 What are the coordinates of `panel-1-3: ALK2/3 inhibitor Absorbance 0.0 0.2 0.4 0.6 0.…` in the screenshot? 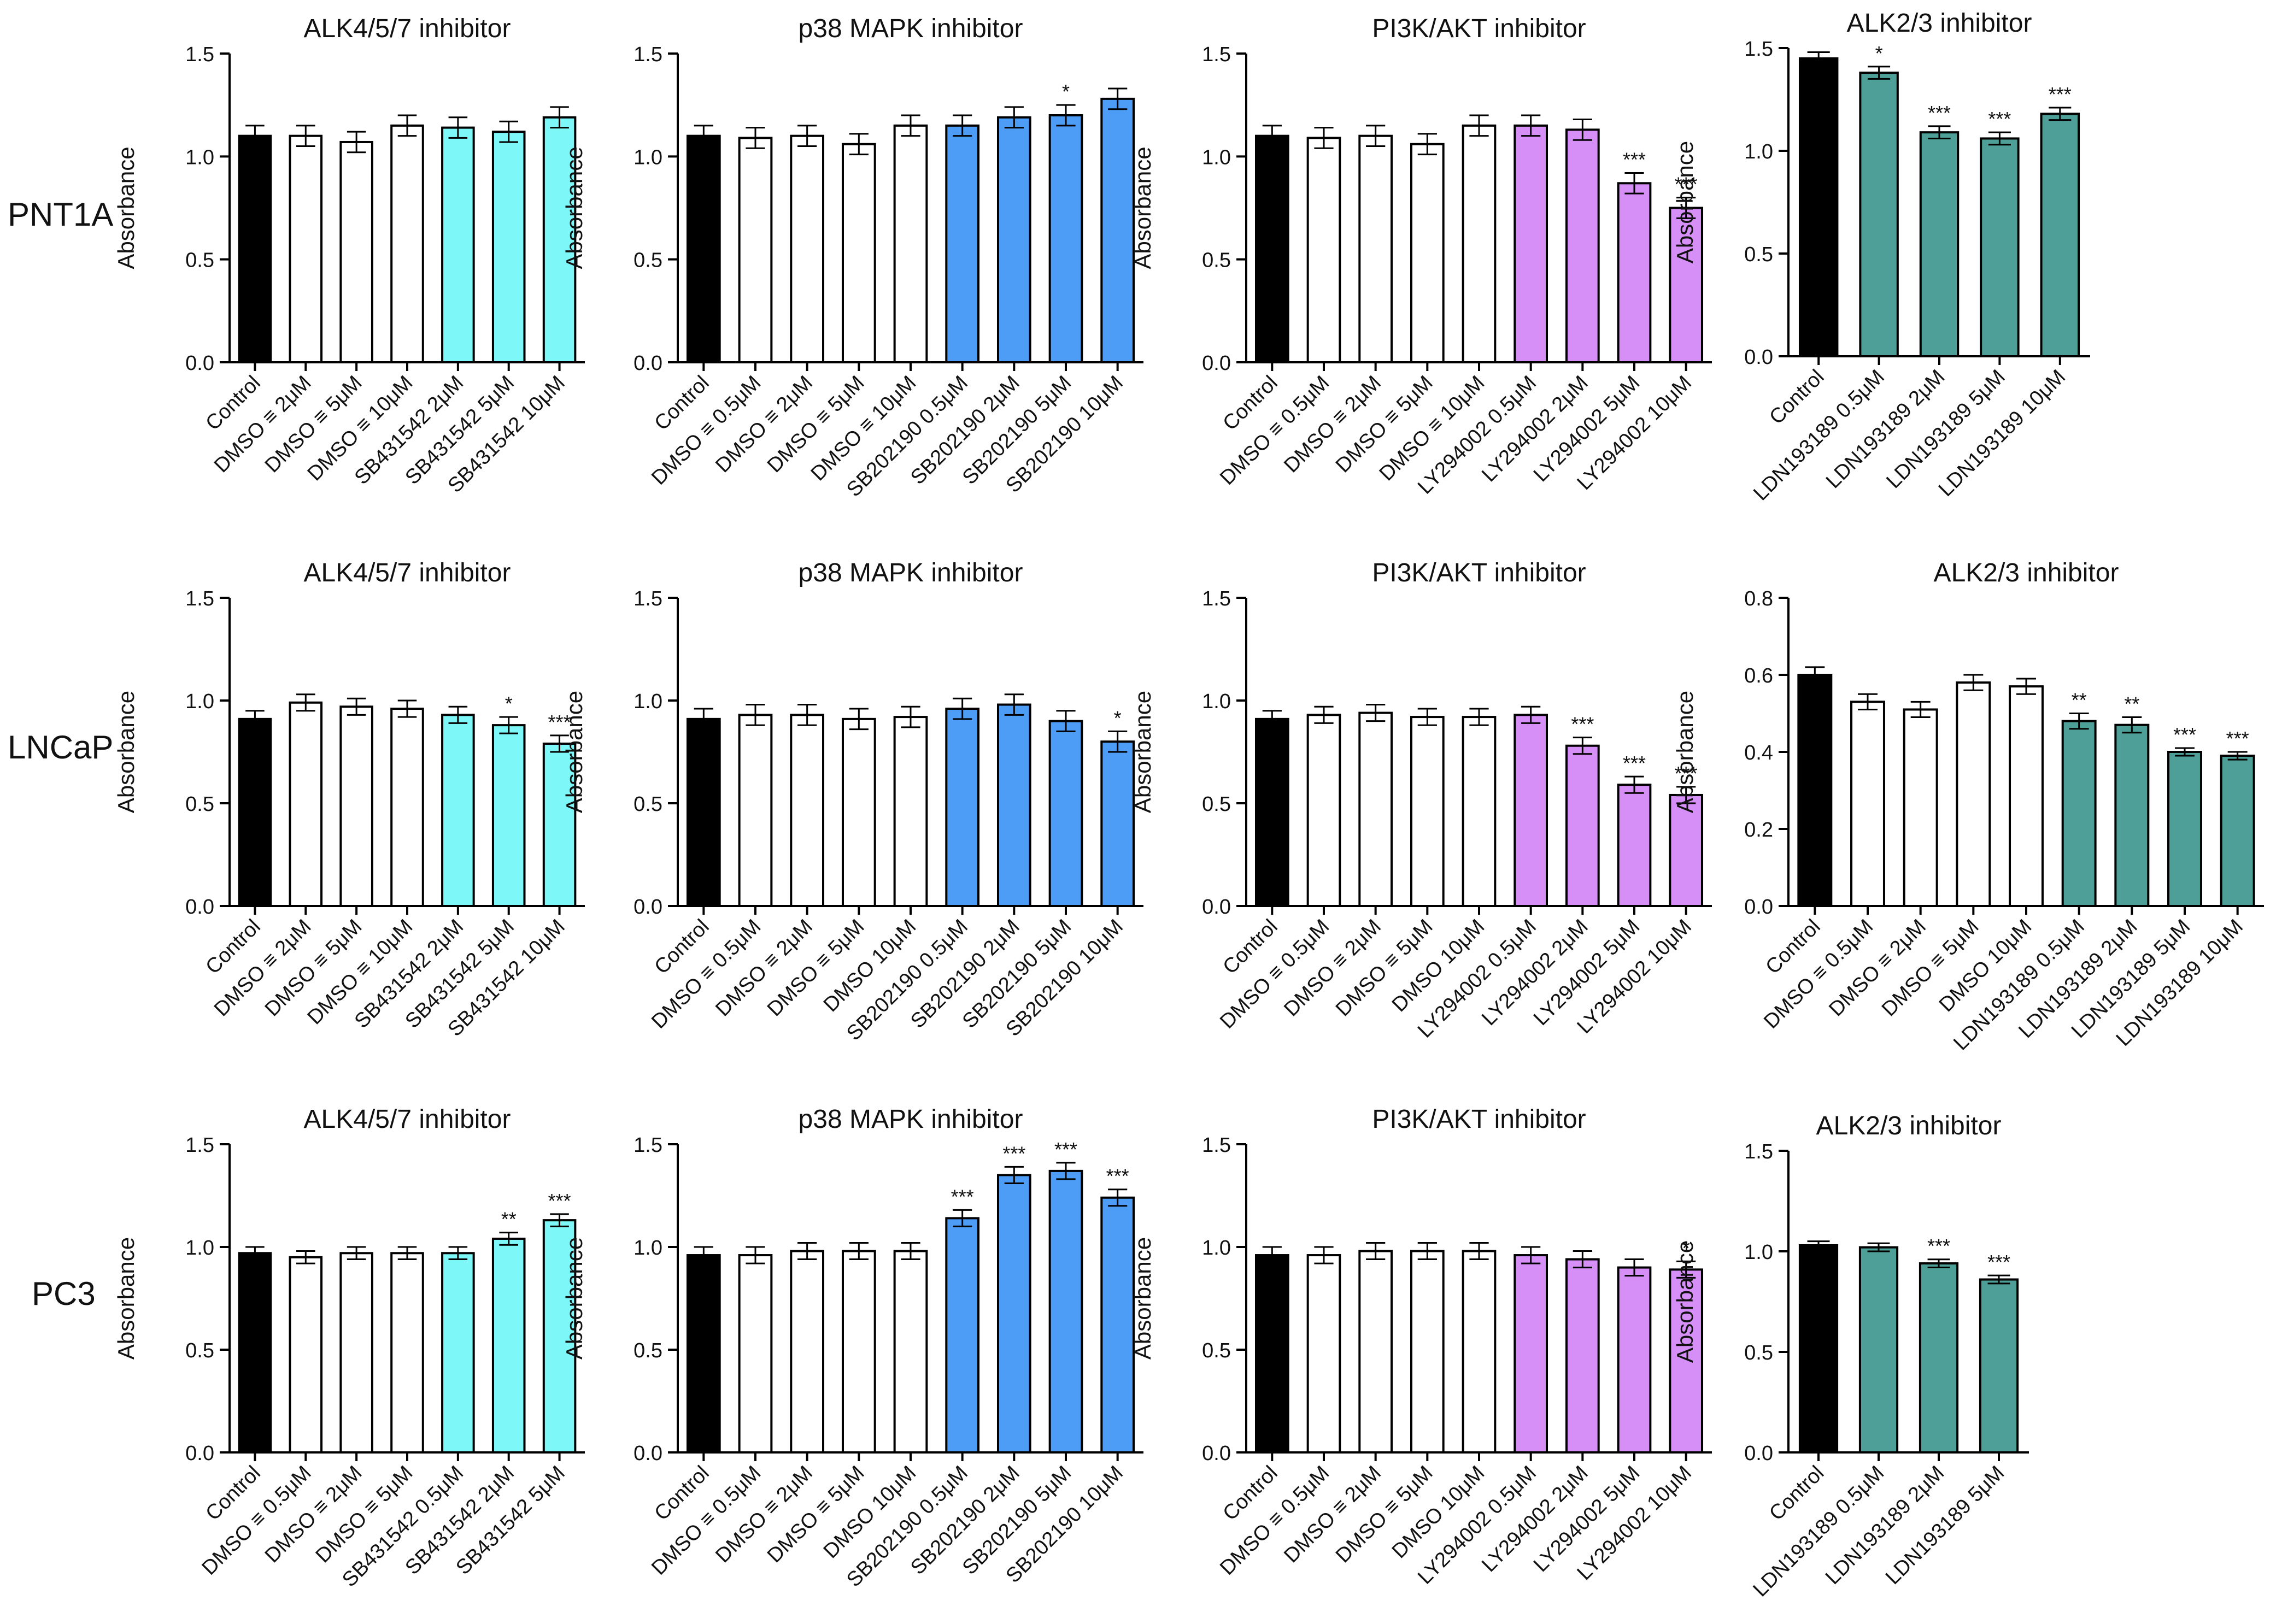 It's located at (1968, 806).